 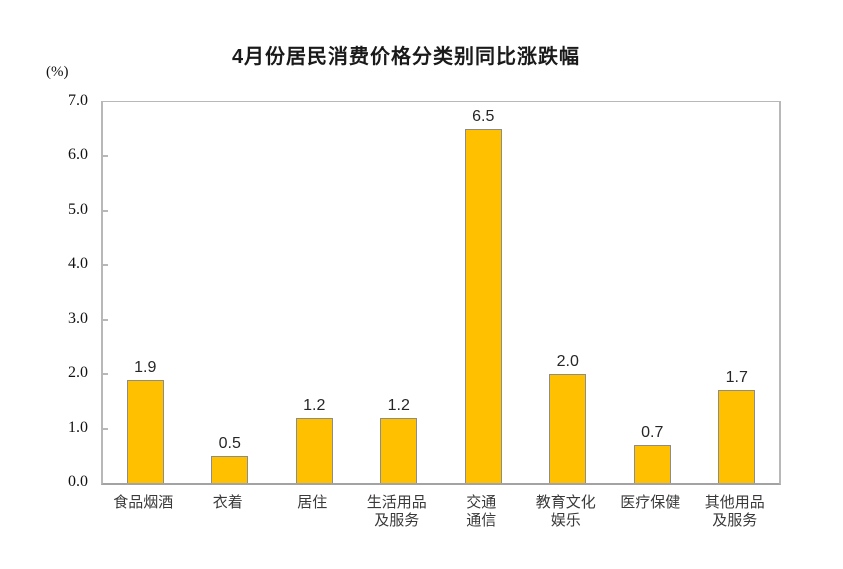 What do you see at coordinates (567, 362) in the screenshot?
I see `bar-value-label: 2.0` at bounding box center [567, 362].